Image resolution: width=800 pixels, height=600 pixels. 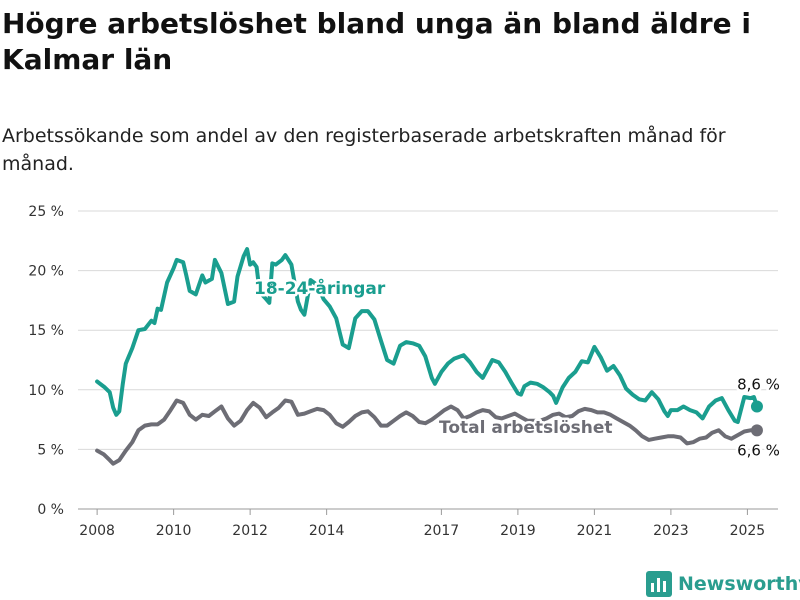 I want to click on brand-name: Newsworthy, so click(x=739, y=584).